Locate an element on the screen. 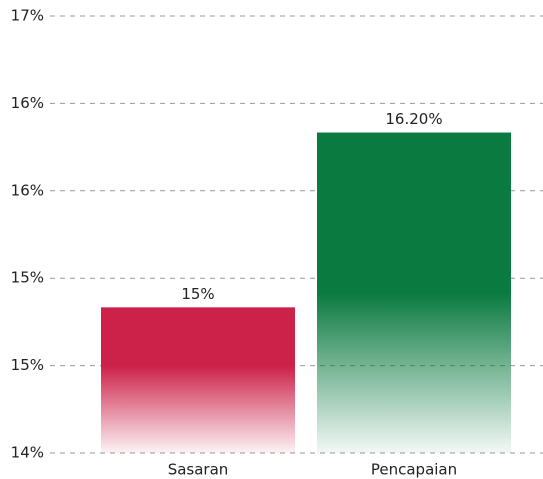  bar is located at coordinates (198, 380).